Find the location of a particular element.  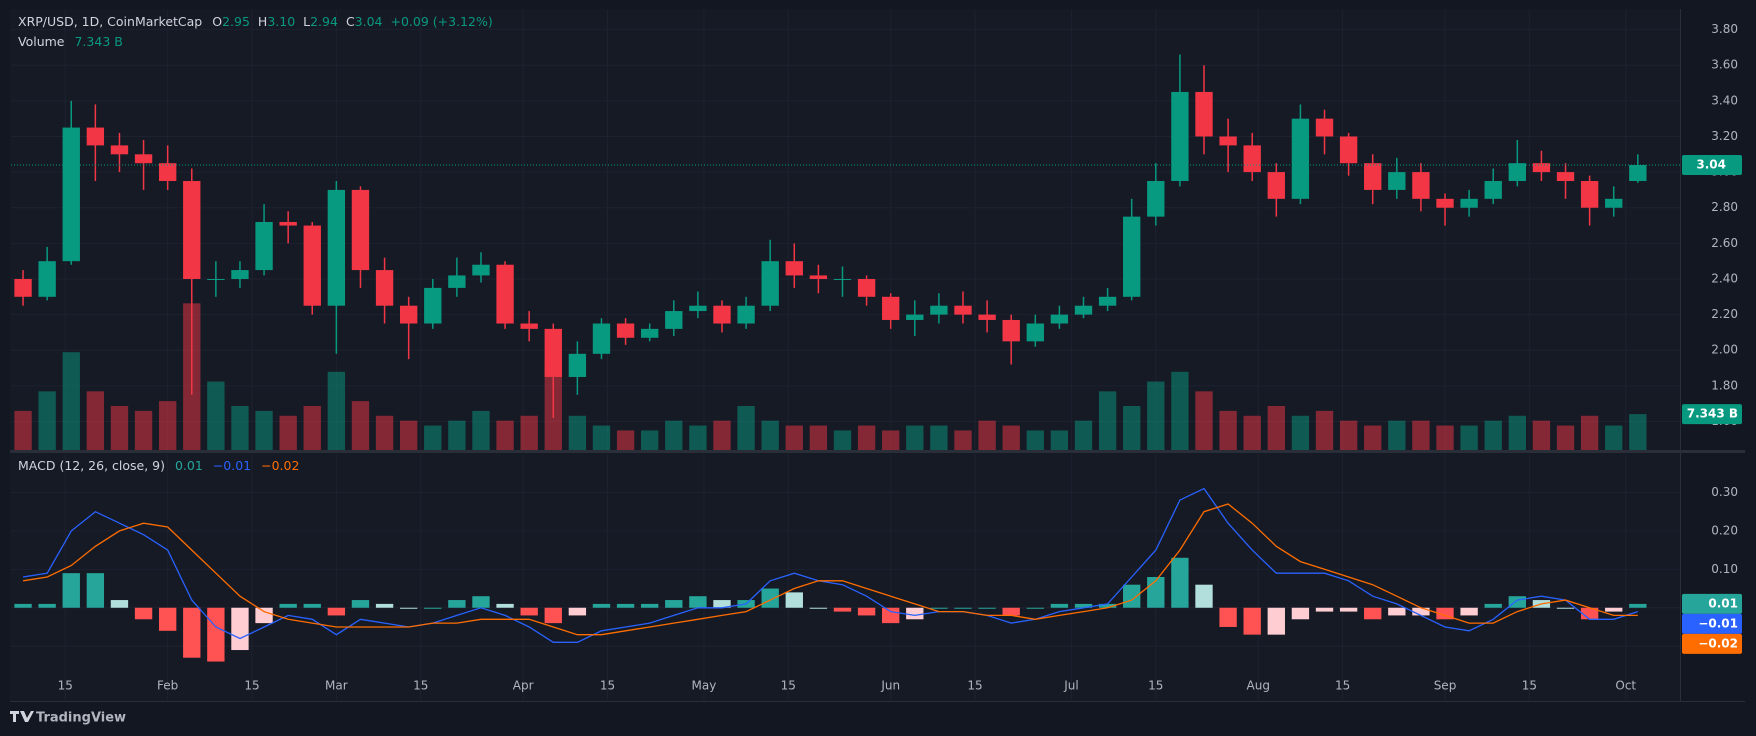

high-label: H is located at coordinates (262, 21).